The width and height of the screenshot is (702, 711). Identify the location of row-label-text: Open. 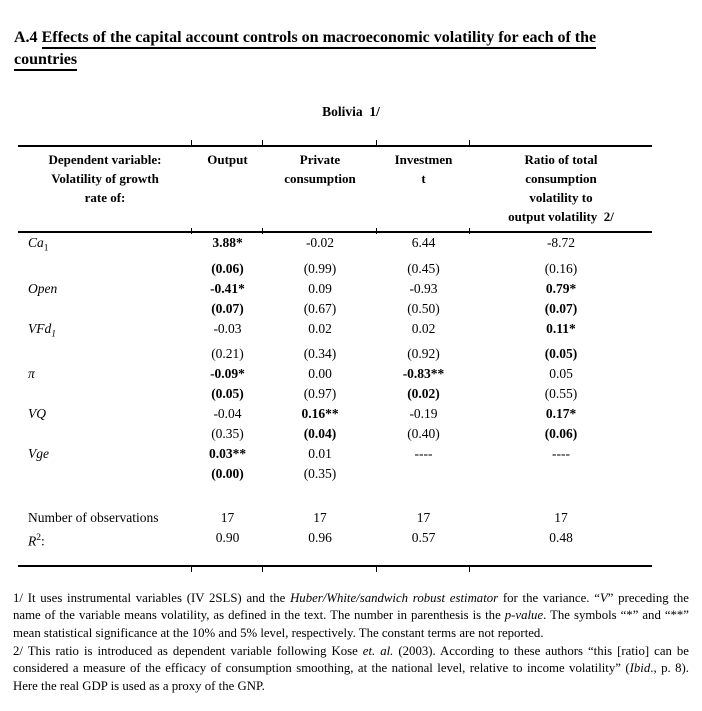
(43, 288).